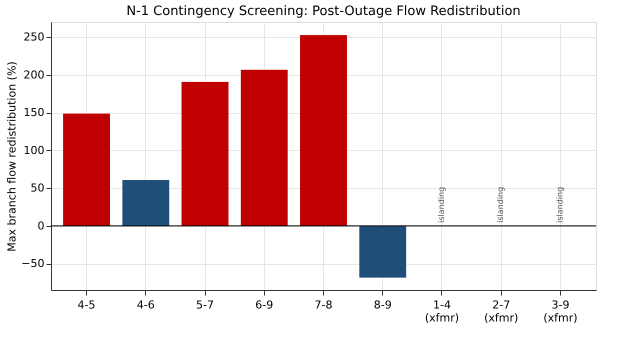 The image size is (640, 360). What do you see at coordinates (383, 305) in the screenshot?
I see `x-tick-label: 8-9` at bounding box center [383, 305].